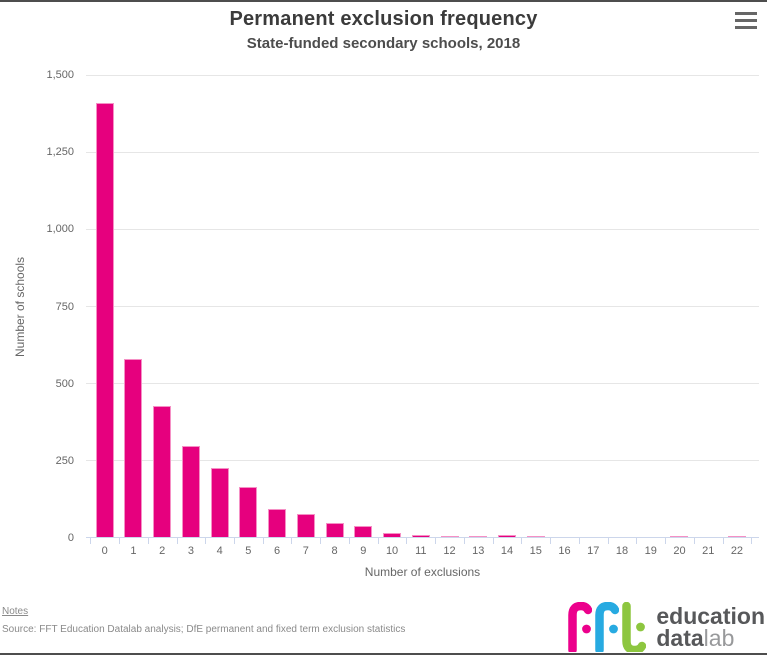 This screenshot has height=655, width=767. I want to click on bar-8-exclusions, so click(334, 530).